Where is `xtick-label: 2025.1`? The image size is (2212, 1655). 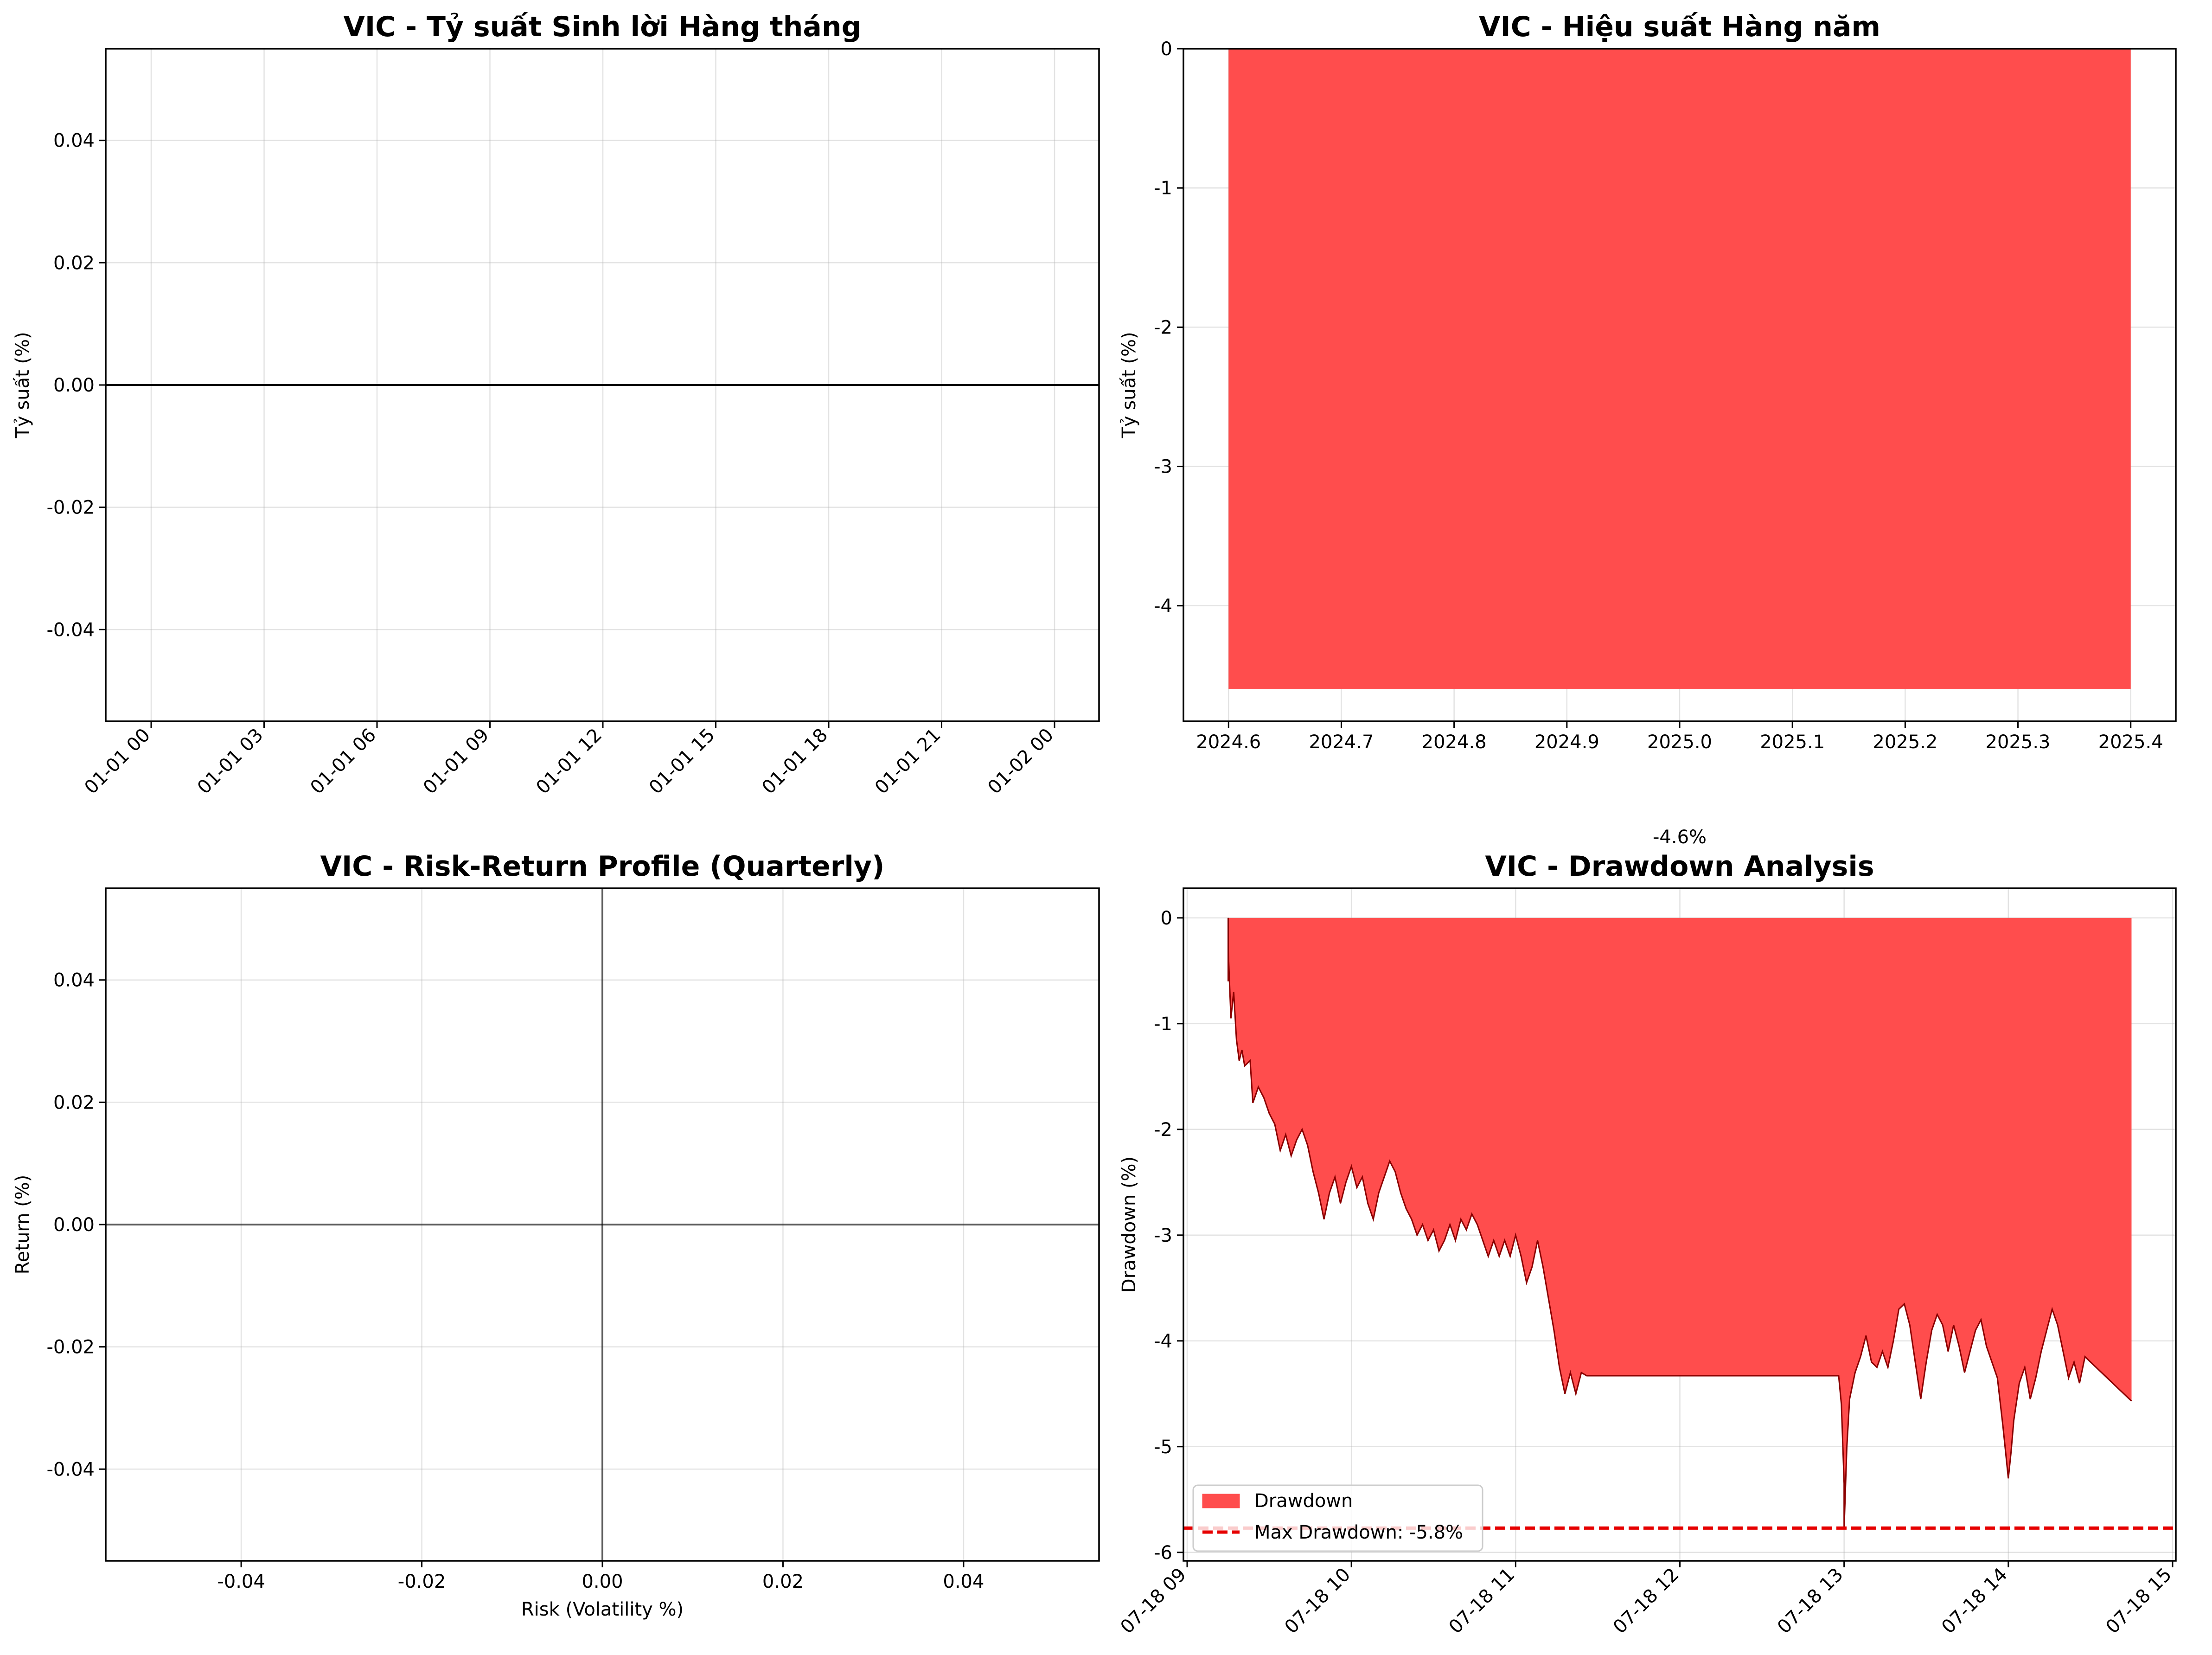 xtick-label: 2025.1 is located at coordinates (1792, 742).